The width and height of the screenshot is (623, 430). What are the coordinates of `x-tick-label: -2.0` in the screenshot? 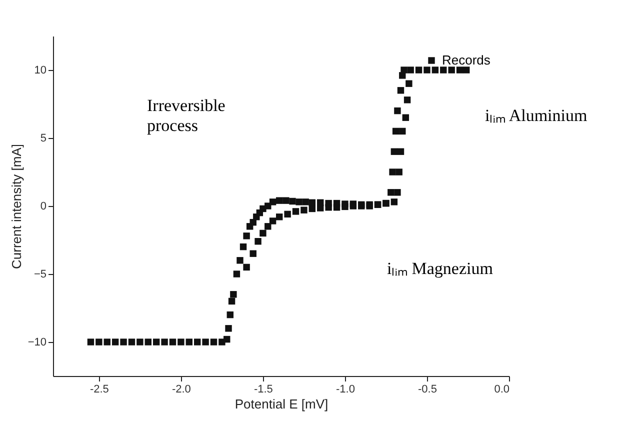 It's located at (181, 390).